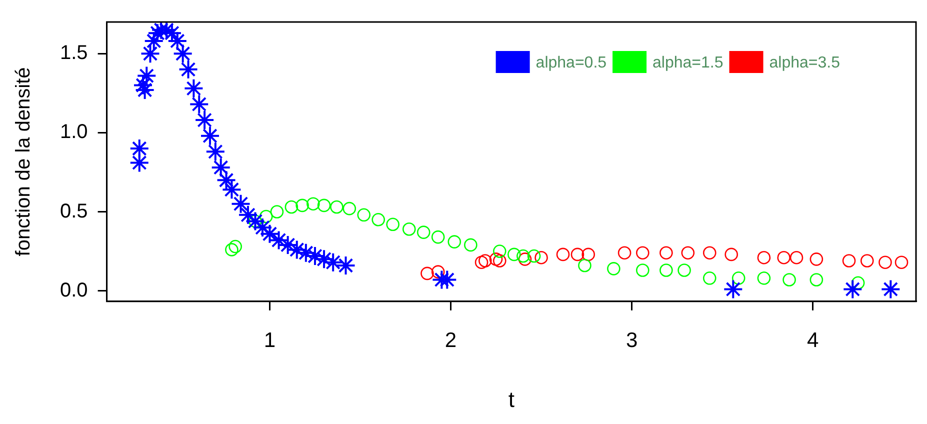  I want to click on x-axis-title: t, so click(511, 399).